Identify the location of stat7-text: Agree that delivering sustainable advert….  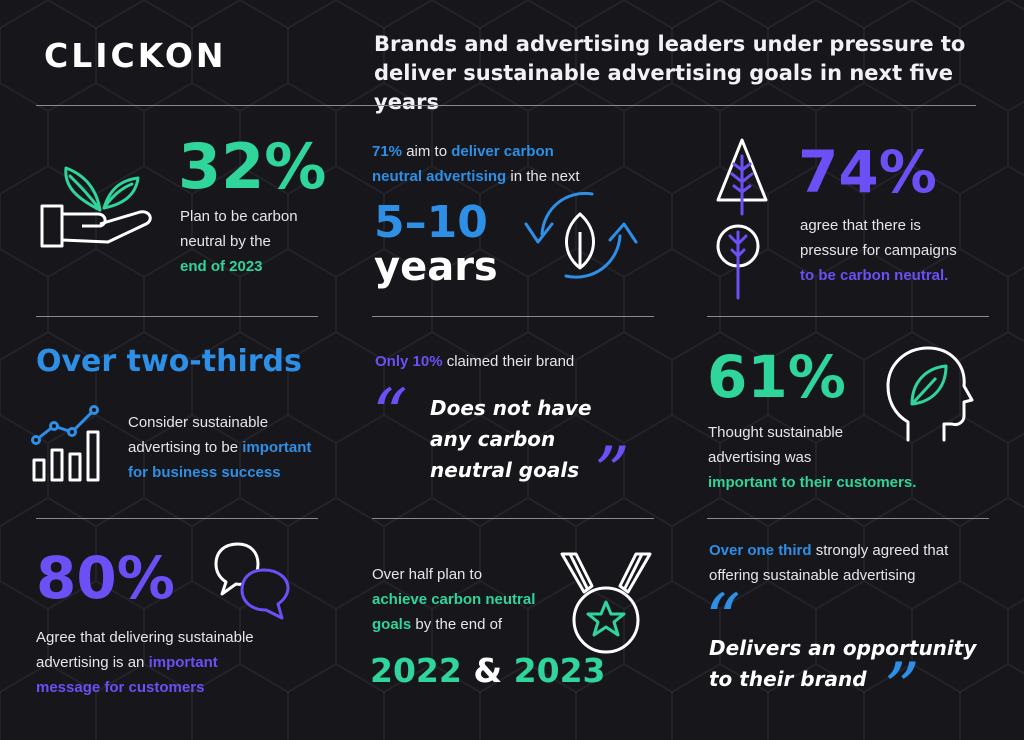
(145, 662).